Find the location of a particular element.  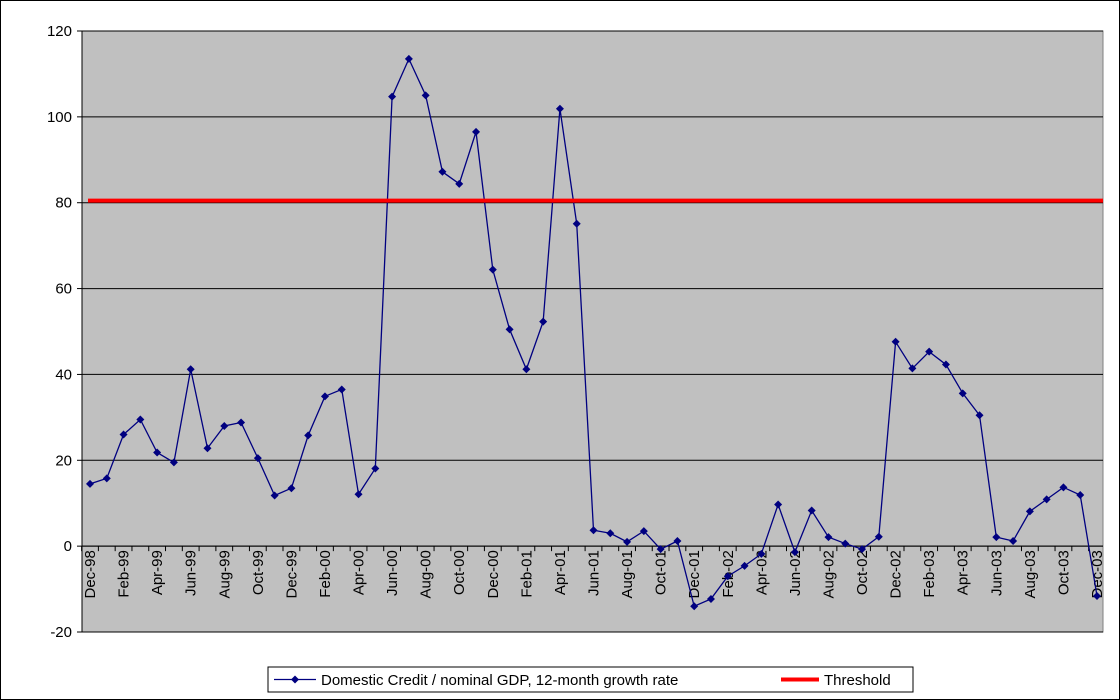

x-tick-label: Feb-01 is located at coordinates (526, 574).